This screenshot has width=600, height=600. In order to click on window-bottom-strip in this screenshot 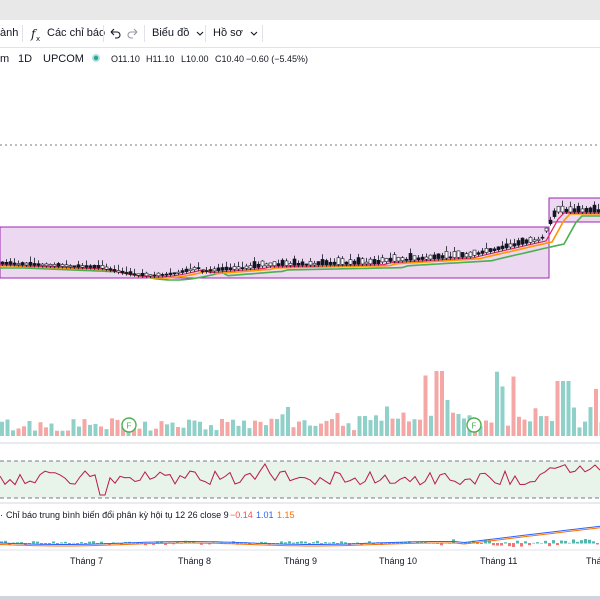, I will do `click(300, 598)`.